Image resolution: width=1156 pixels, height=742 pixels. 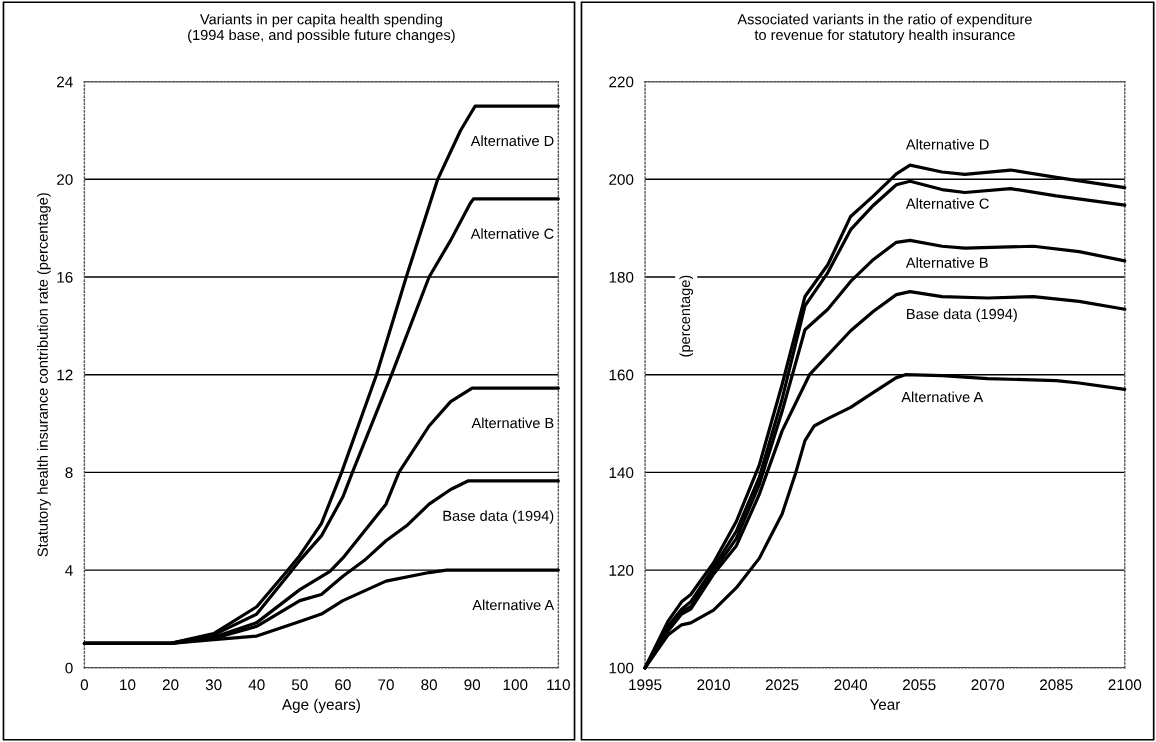 I want to click on x-tick-label: 10, so click(x=128, y=685).